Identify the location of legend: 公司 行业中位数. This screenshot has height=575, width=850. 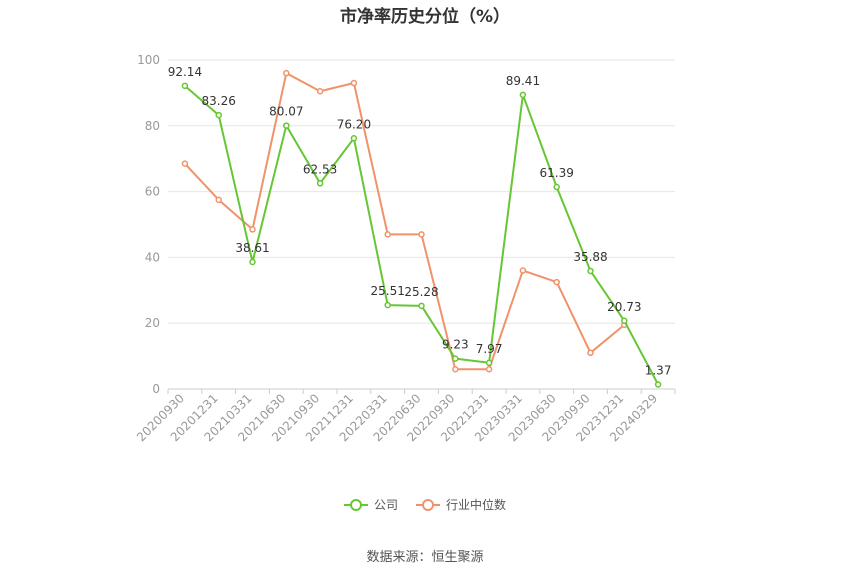
(425, 504).